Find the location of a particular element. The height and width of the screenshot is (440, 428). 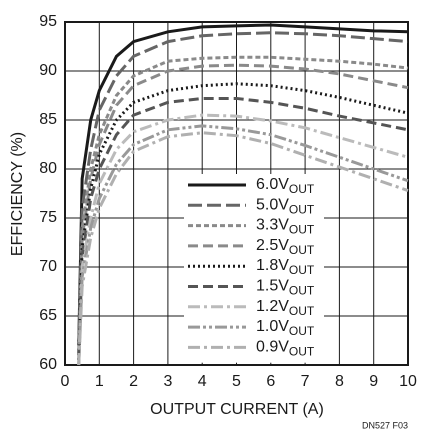

legend-label: 5.0VOUT is located at coordinates (285, 207).